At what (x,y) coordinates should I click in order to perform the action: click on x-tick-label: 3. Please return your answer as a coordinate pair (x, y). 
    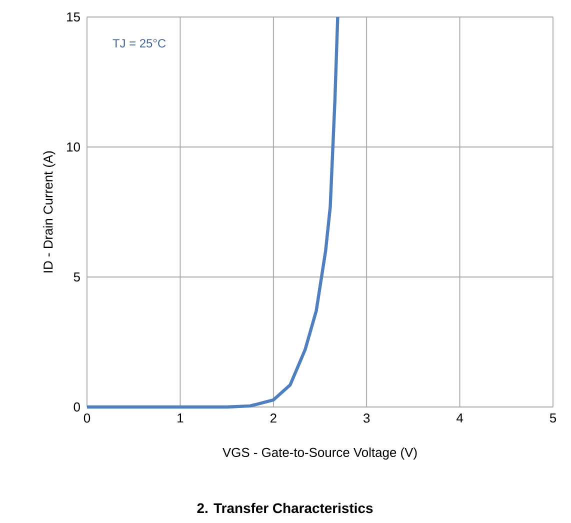
    Looking at the image, I should click on (367, 418).